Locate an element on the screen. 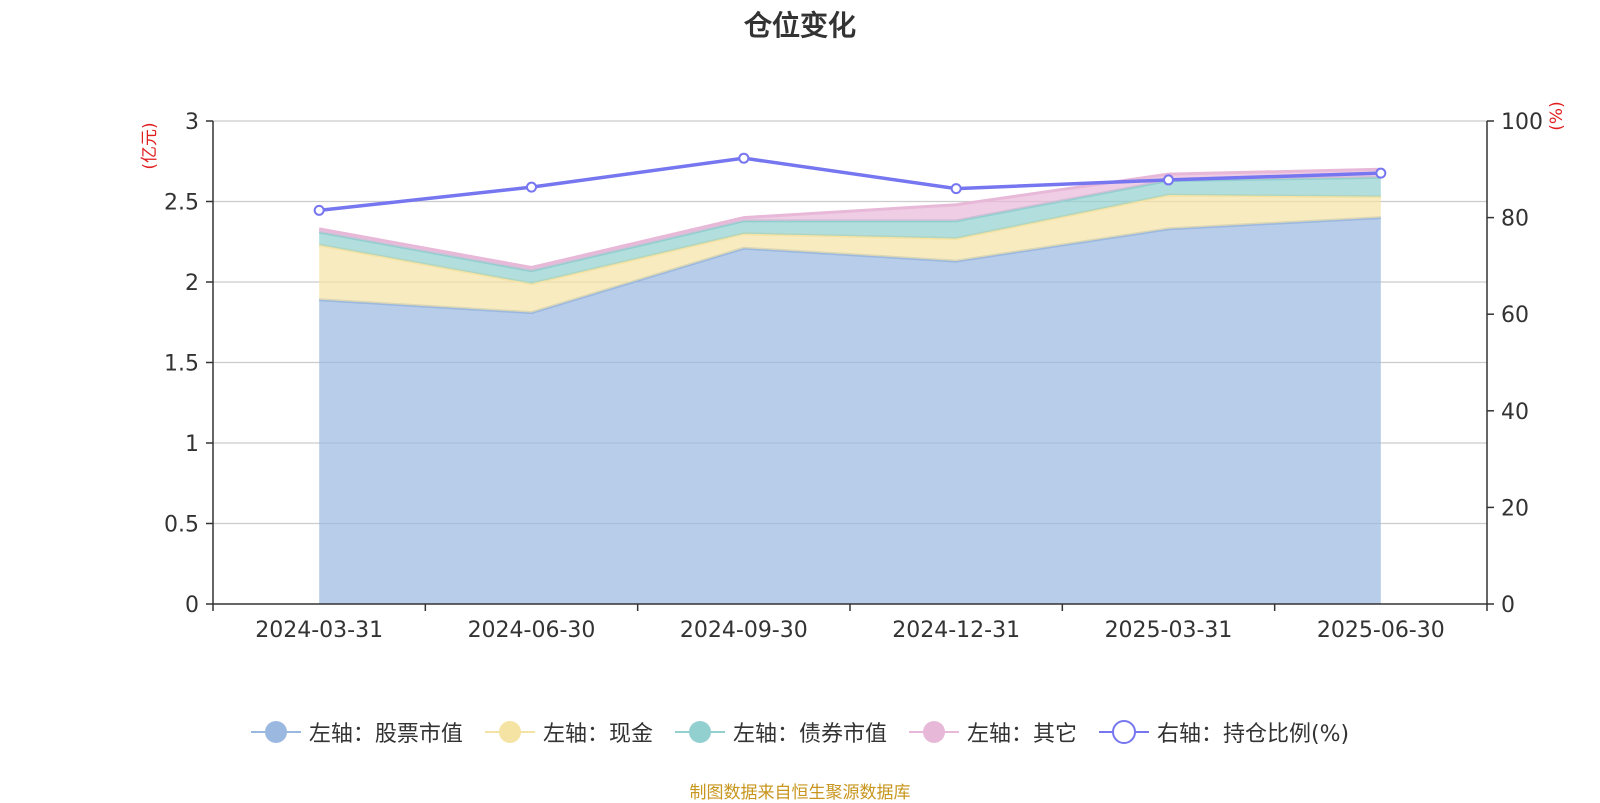 Image resolution: width=1600 pixels, height=803 pixels. legend-item-bond: 左轴：债券市值 is located at coordinates (780, 732).